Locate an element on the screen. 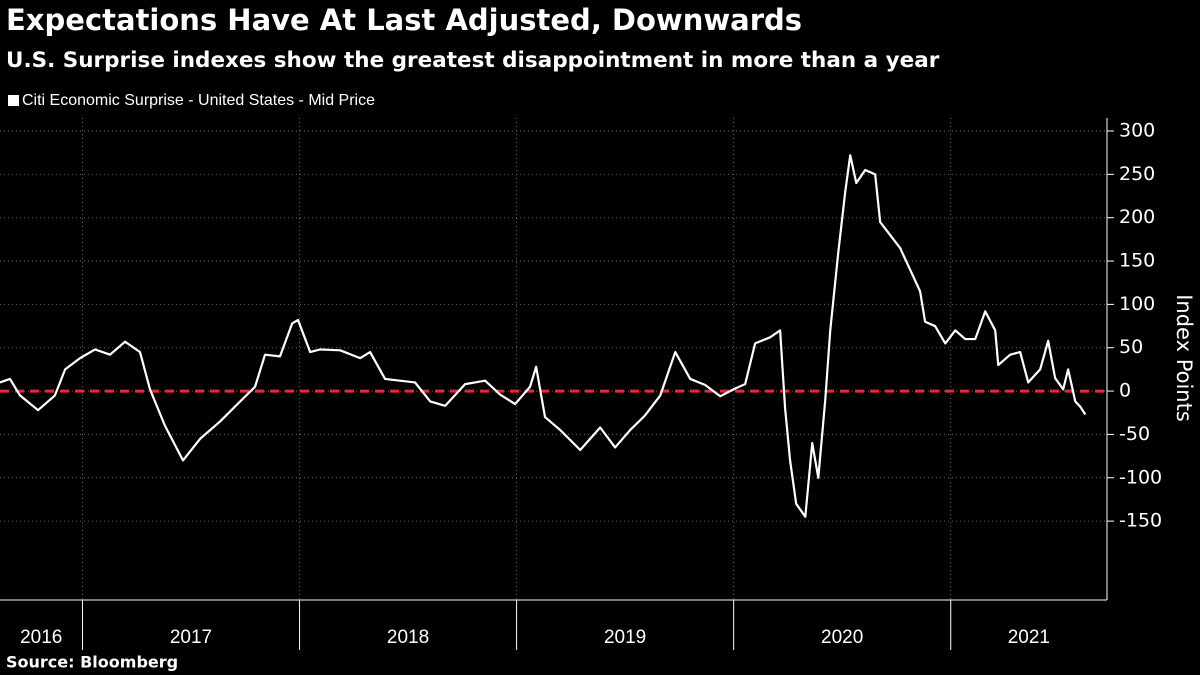 Image resolution: width=1200 pixels, height=675 pixels. y-tick-label: 150 is located at coordinates (1137, 261).